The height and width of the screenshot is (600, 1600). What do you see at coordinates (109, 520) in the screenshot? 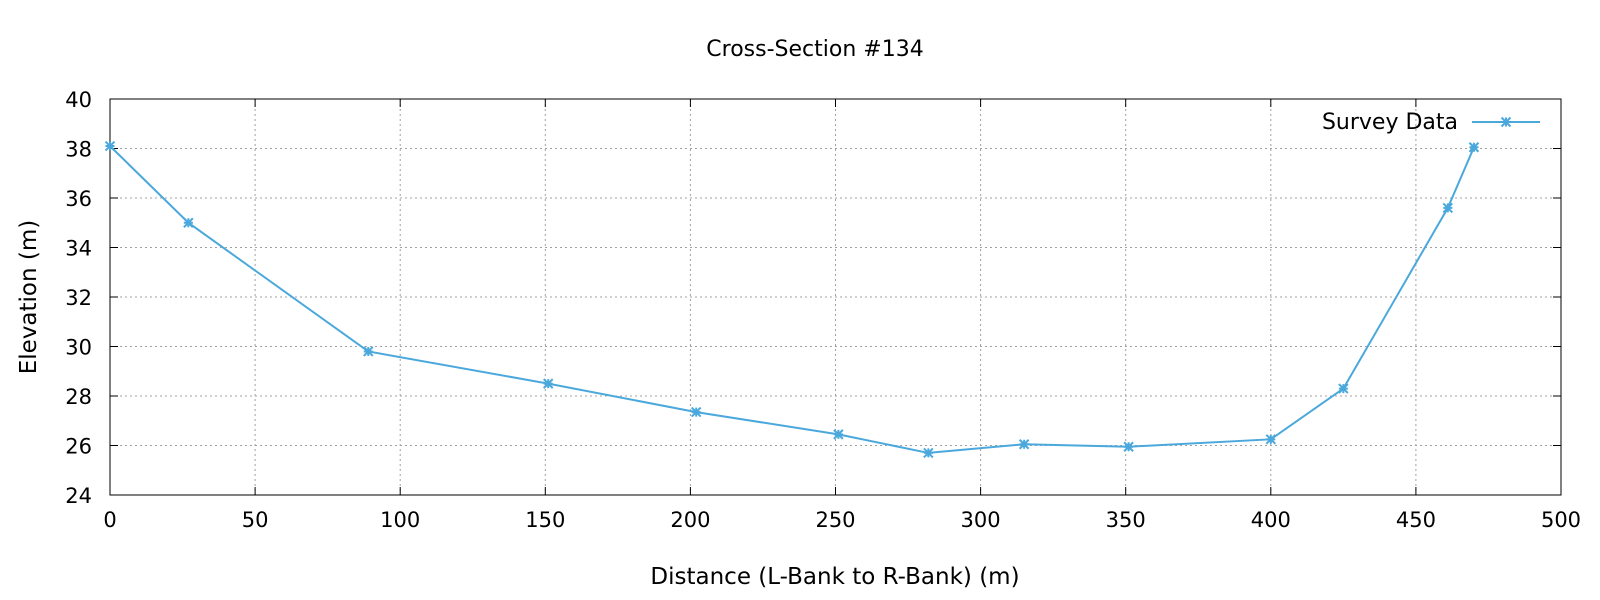
I see `x-tick-label: 0` at bounding box center [109, 520].